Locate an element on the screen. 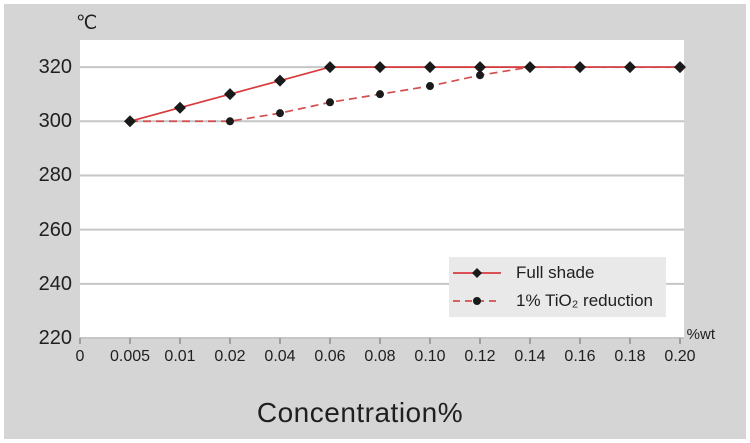  x-tick-label: 0.14 is located at coordinates (530, 356).